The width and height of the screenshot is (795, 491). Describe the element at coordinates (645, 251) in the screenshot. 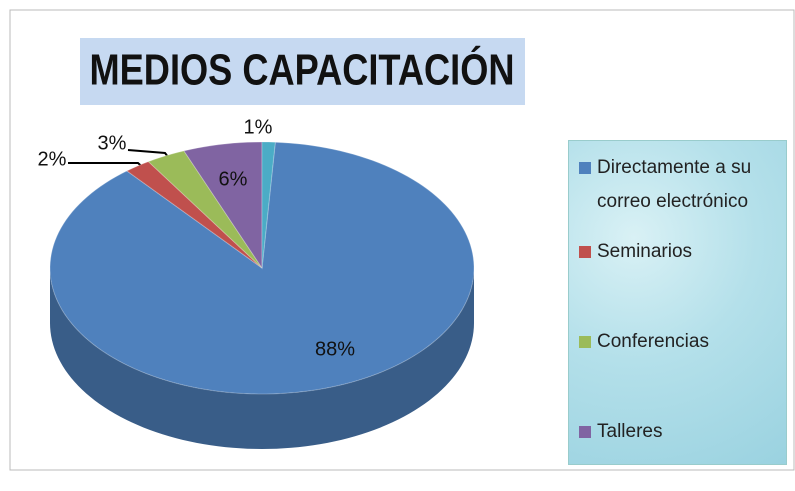

I see `legend-label: Seminarios` at that location.